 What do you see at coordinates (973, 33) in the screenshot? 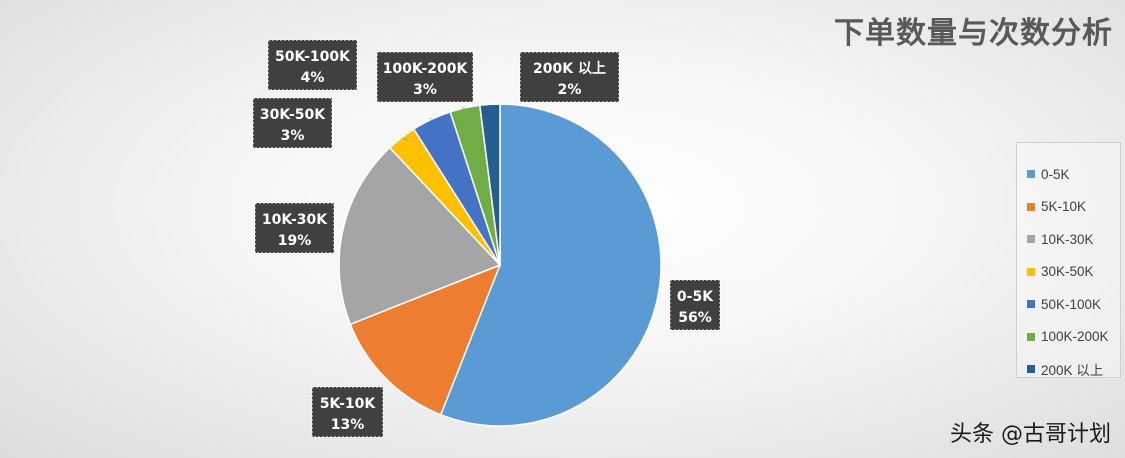
I see `chart-title: 下单数量与次数分析` at bounding box center [973, 33].